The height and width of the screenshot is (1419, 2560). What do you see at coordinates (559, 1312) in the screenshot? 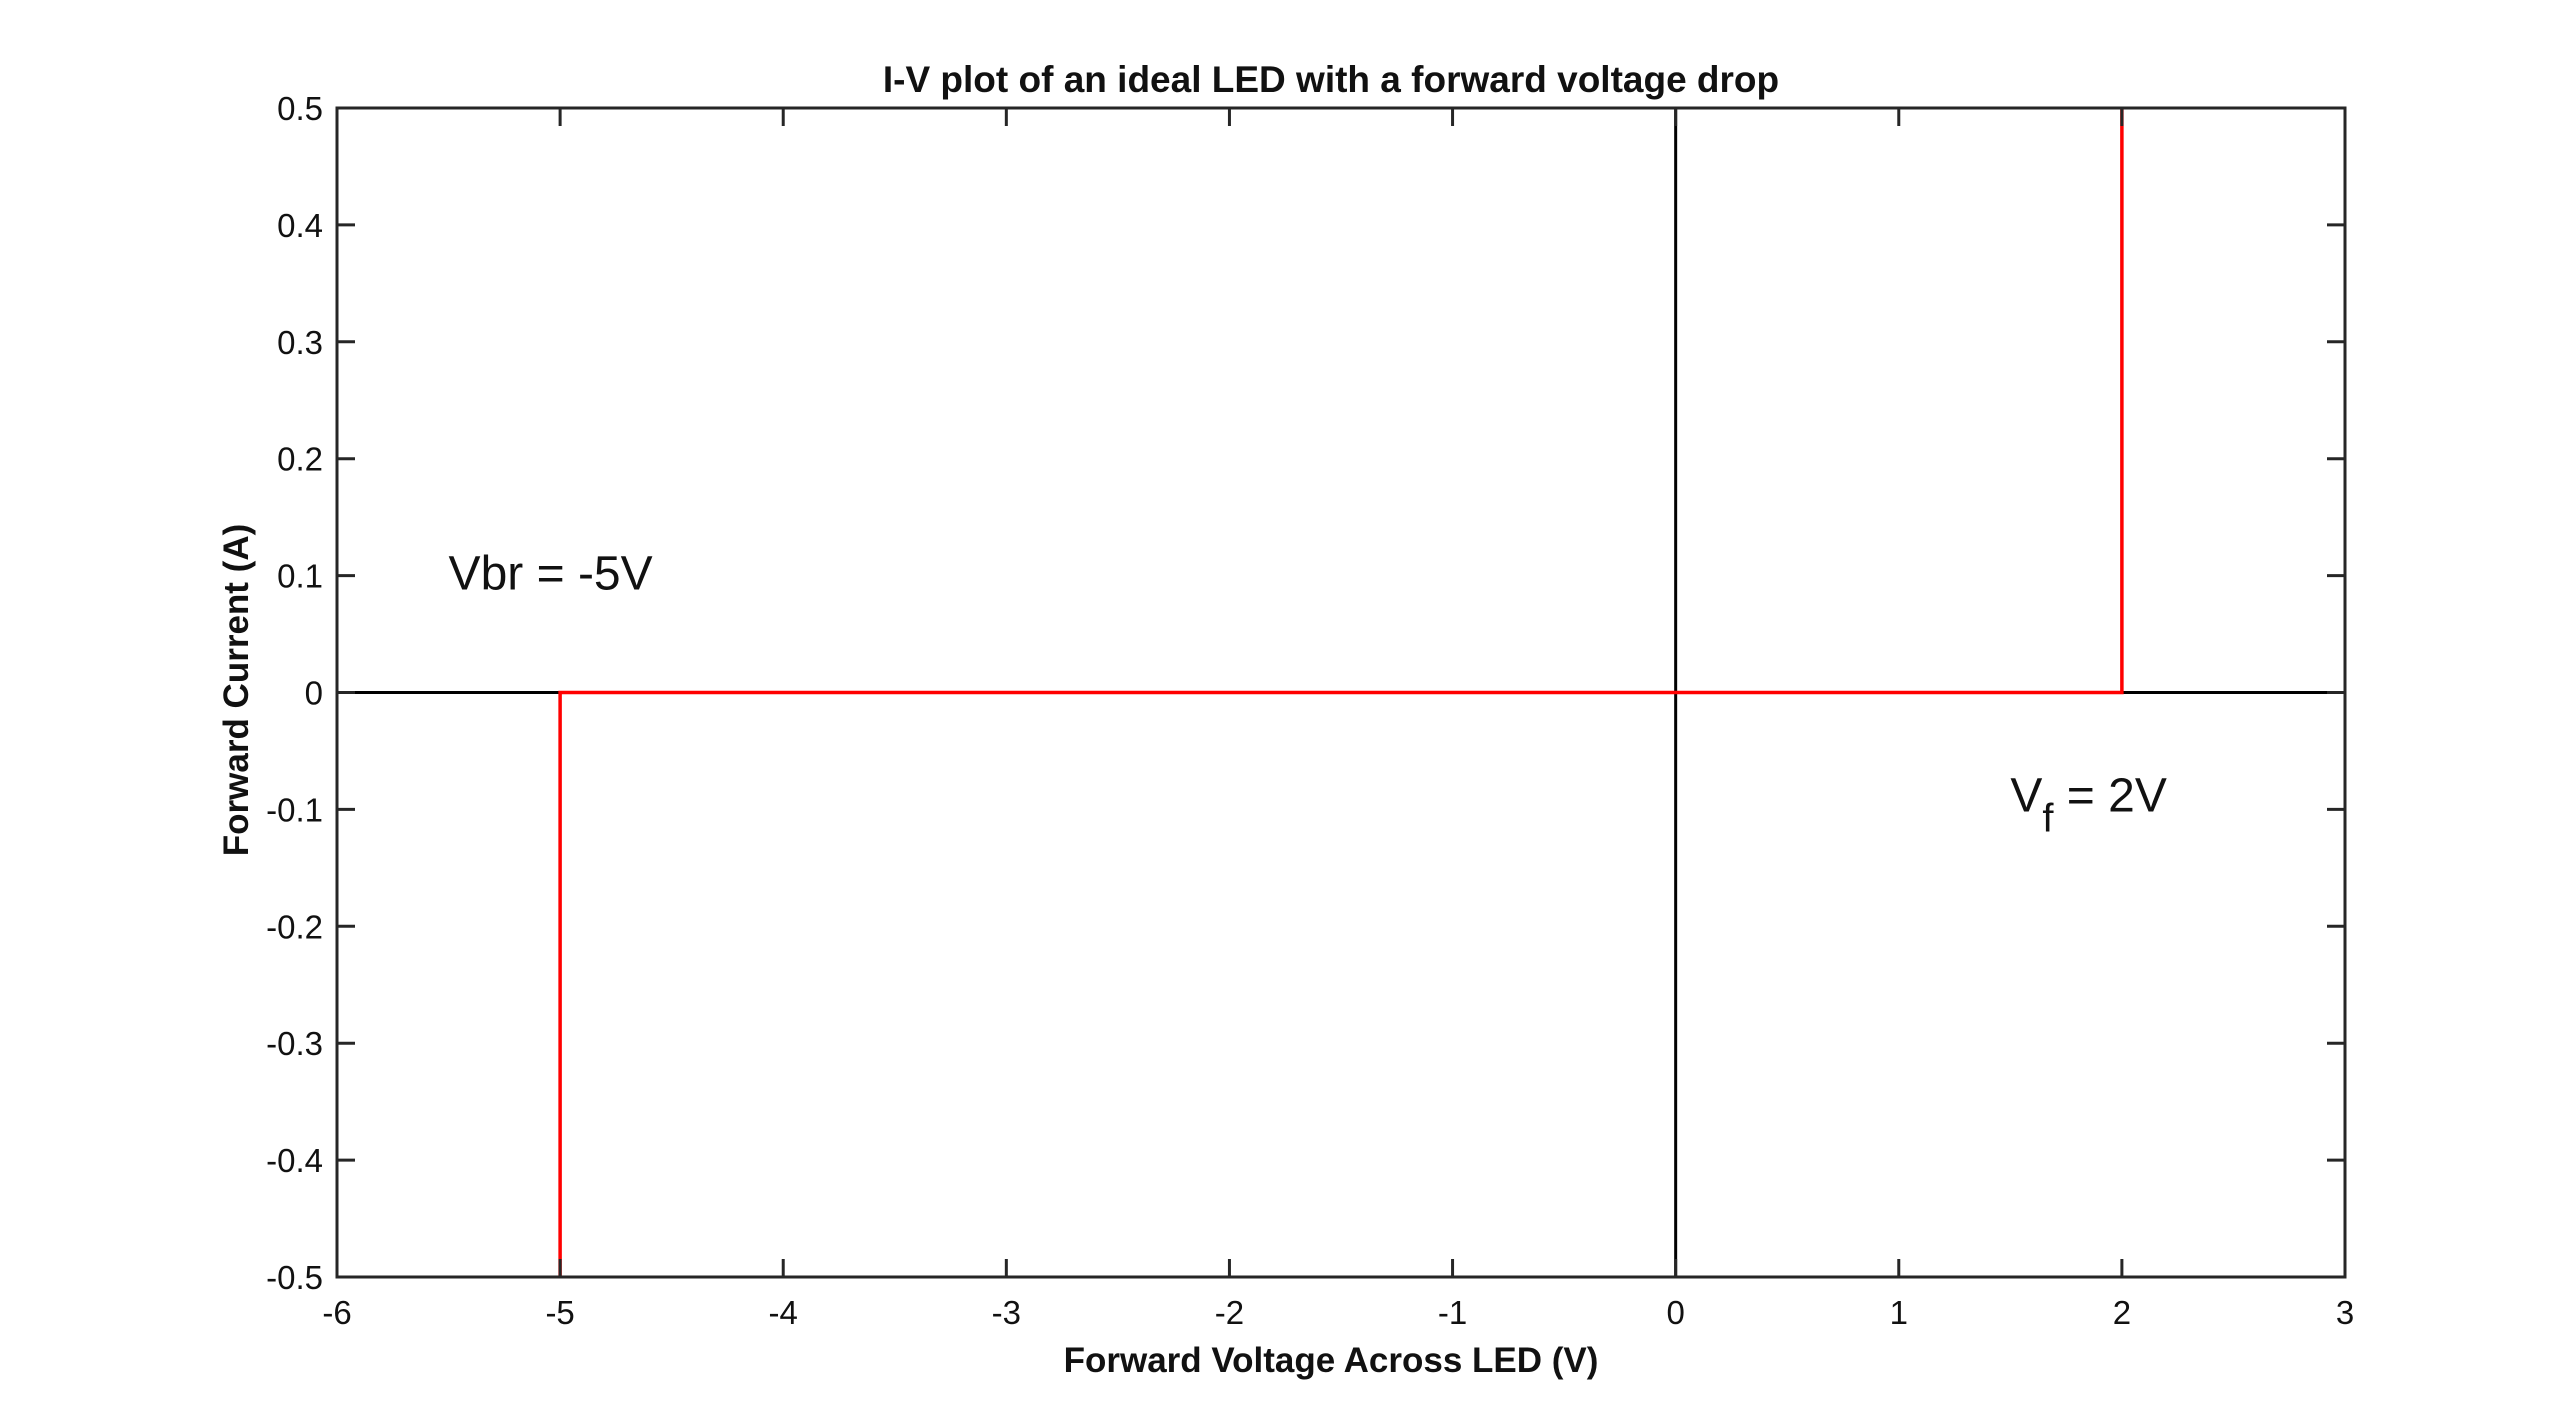
I see `x-tick-label: -5` at bounding box center [559, 1312].